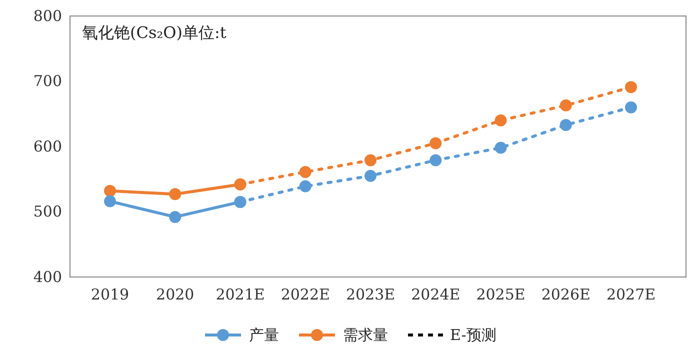  What do you see at coordinates (365, 335) in the screenshot?
I see `legend-label: 需求量` at bounding box center [365, 335].